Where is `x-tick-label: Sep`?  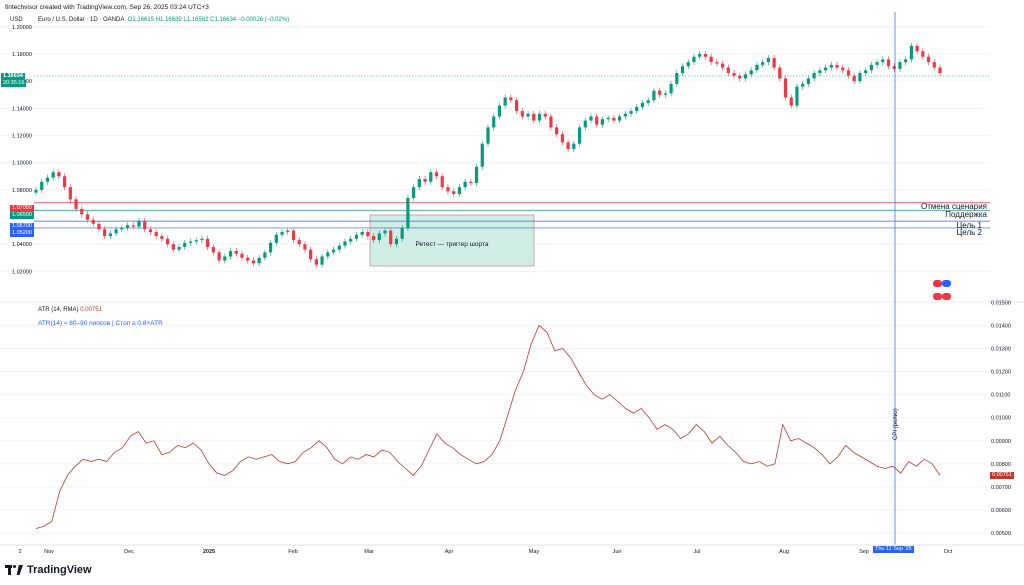
x-tick-label: Sep is located at coordinates (864, 552).